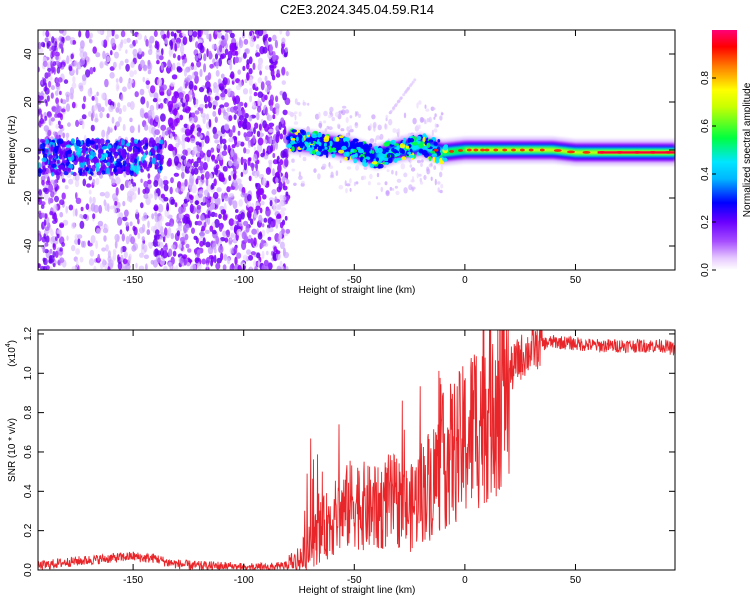  I want to click on snr-multiplier: (x104), so click(11, 353).